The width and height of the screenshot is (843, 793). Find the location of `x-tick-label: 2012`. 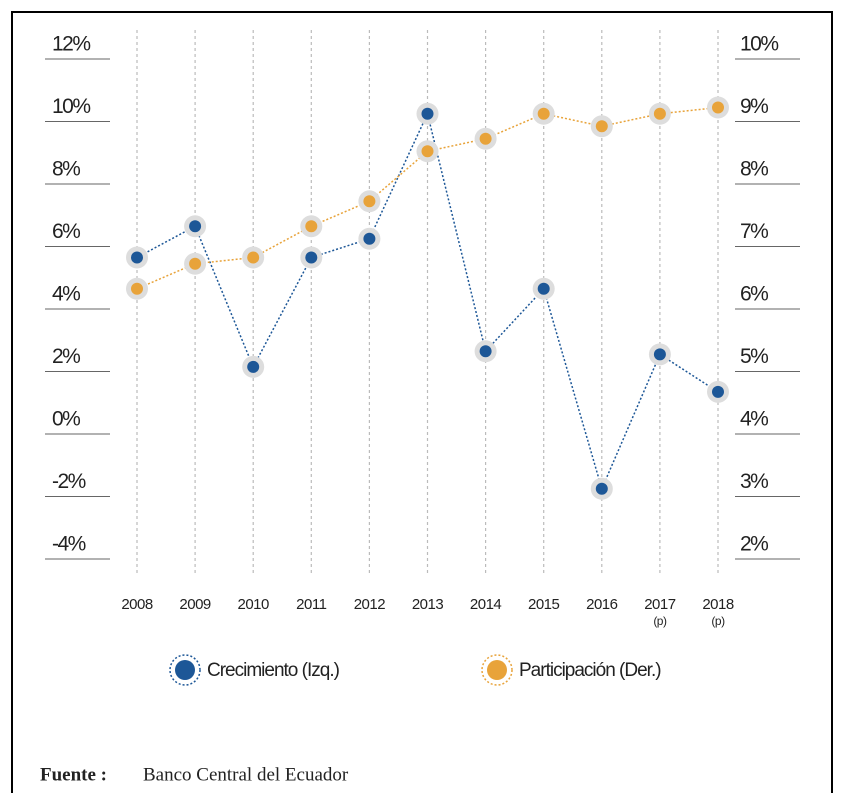

x-tick-label: 2012 is located at coordinates (370, 604).